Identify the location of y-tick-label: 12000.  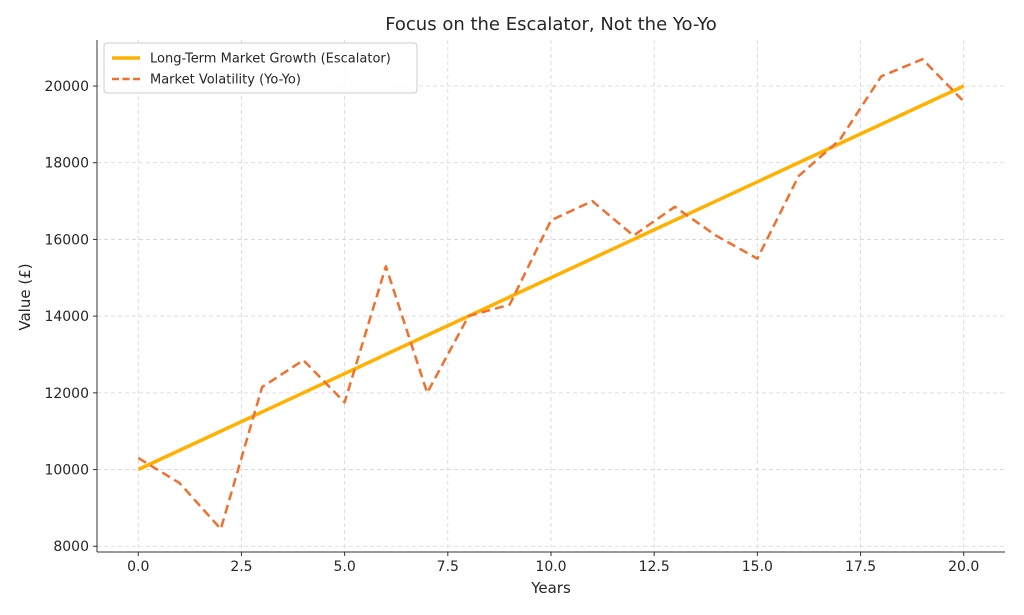
(66, 394).